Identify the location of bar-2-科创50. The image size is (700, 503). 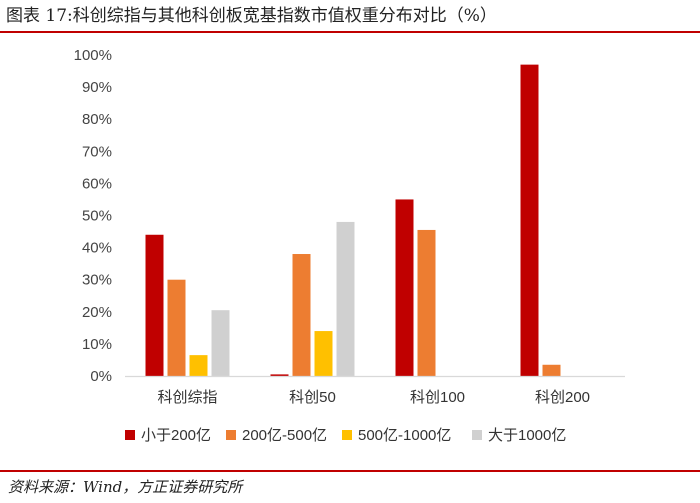
(301, 315).